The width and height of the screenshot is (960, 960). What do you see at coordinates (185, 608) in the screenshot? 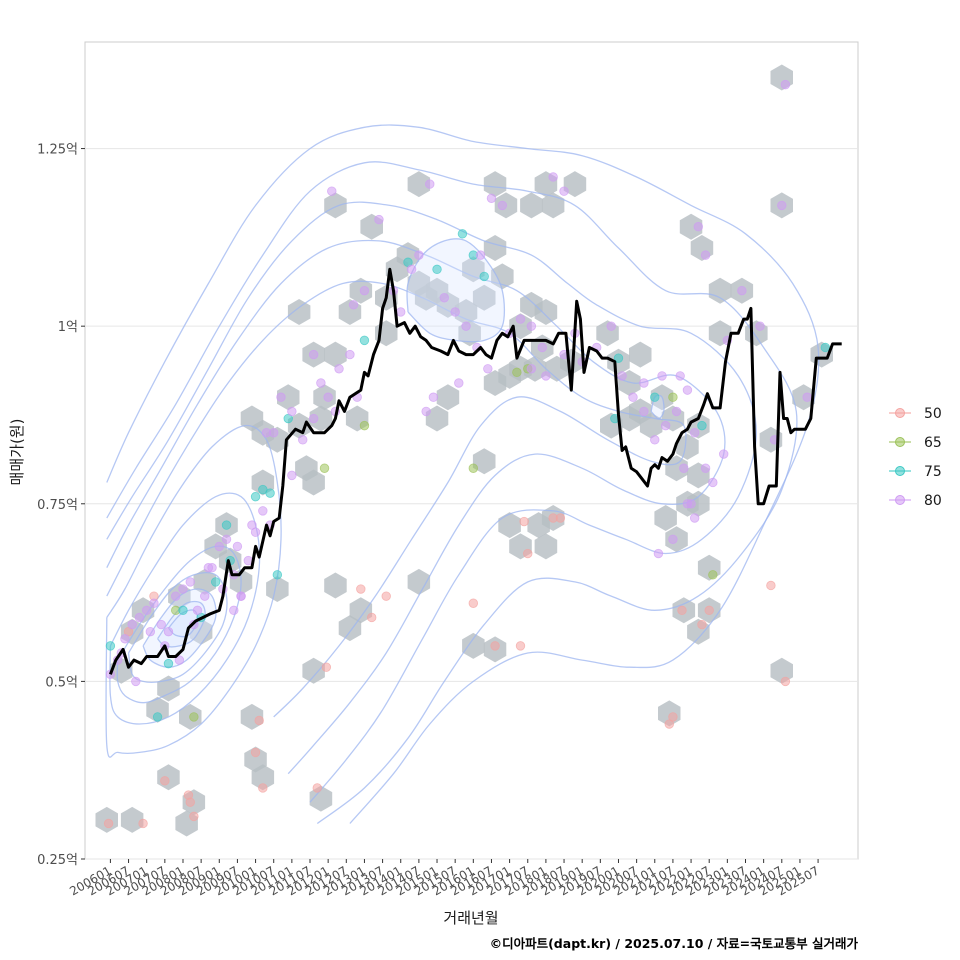
I see `density-contour` at bounding box center [185, 608].